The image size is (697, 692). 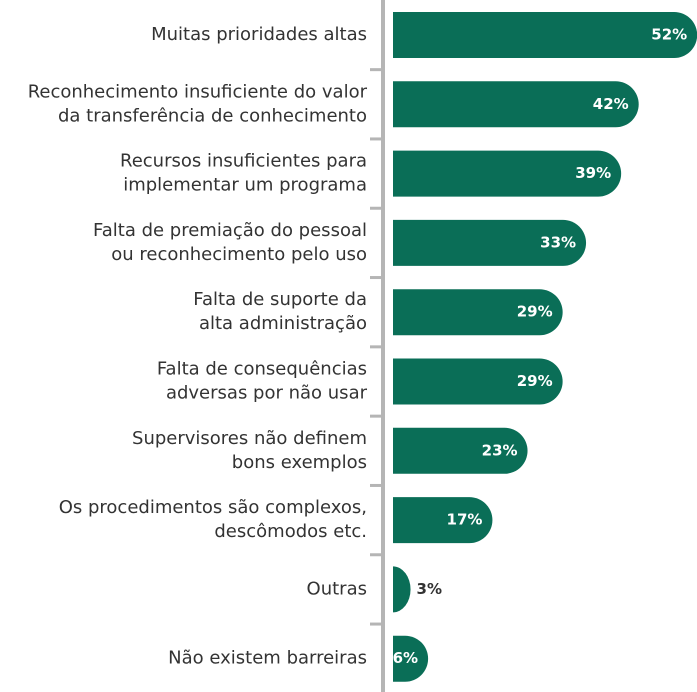 What do you see at coordinates (429, 589) in the screenshot?
I see `value-label: 3%` at bounding box center [429, 589].